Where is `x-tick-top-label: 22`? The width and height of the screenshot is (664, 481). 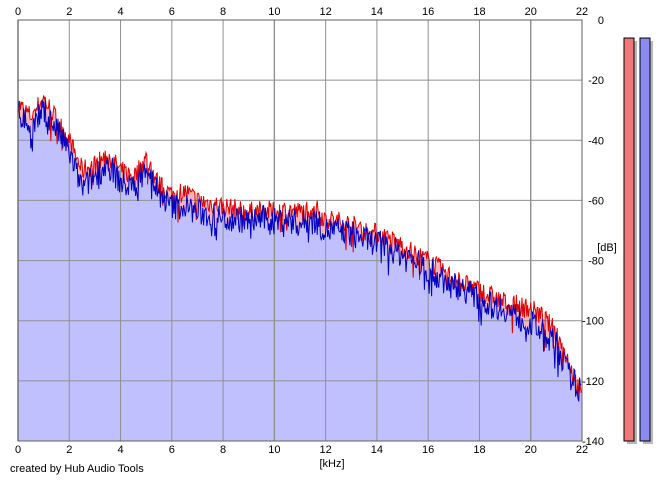
x-tick-top-label: 22 is located at coordinates (582, 12).